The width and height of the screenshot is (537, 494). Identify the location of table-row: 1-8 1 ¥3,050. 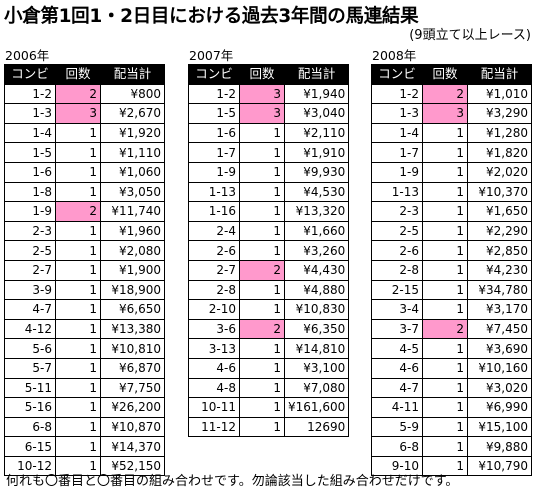
(84, 192).